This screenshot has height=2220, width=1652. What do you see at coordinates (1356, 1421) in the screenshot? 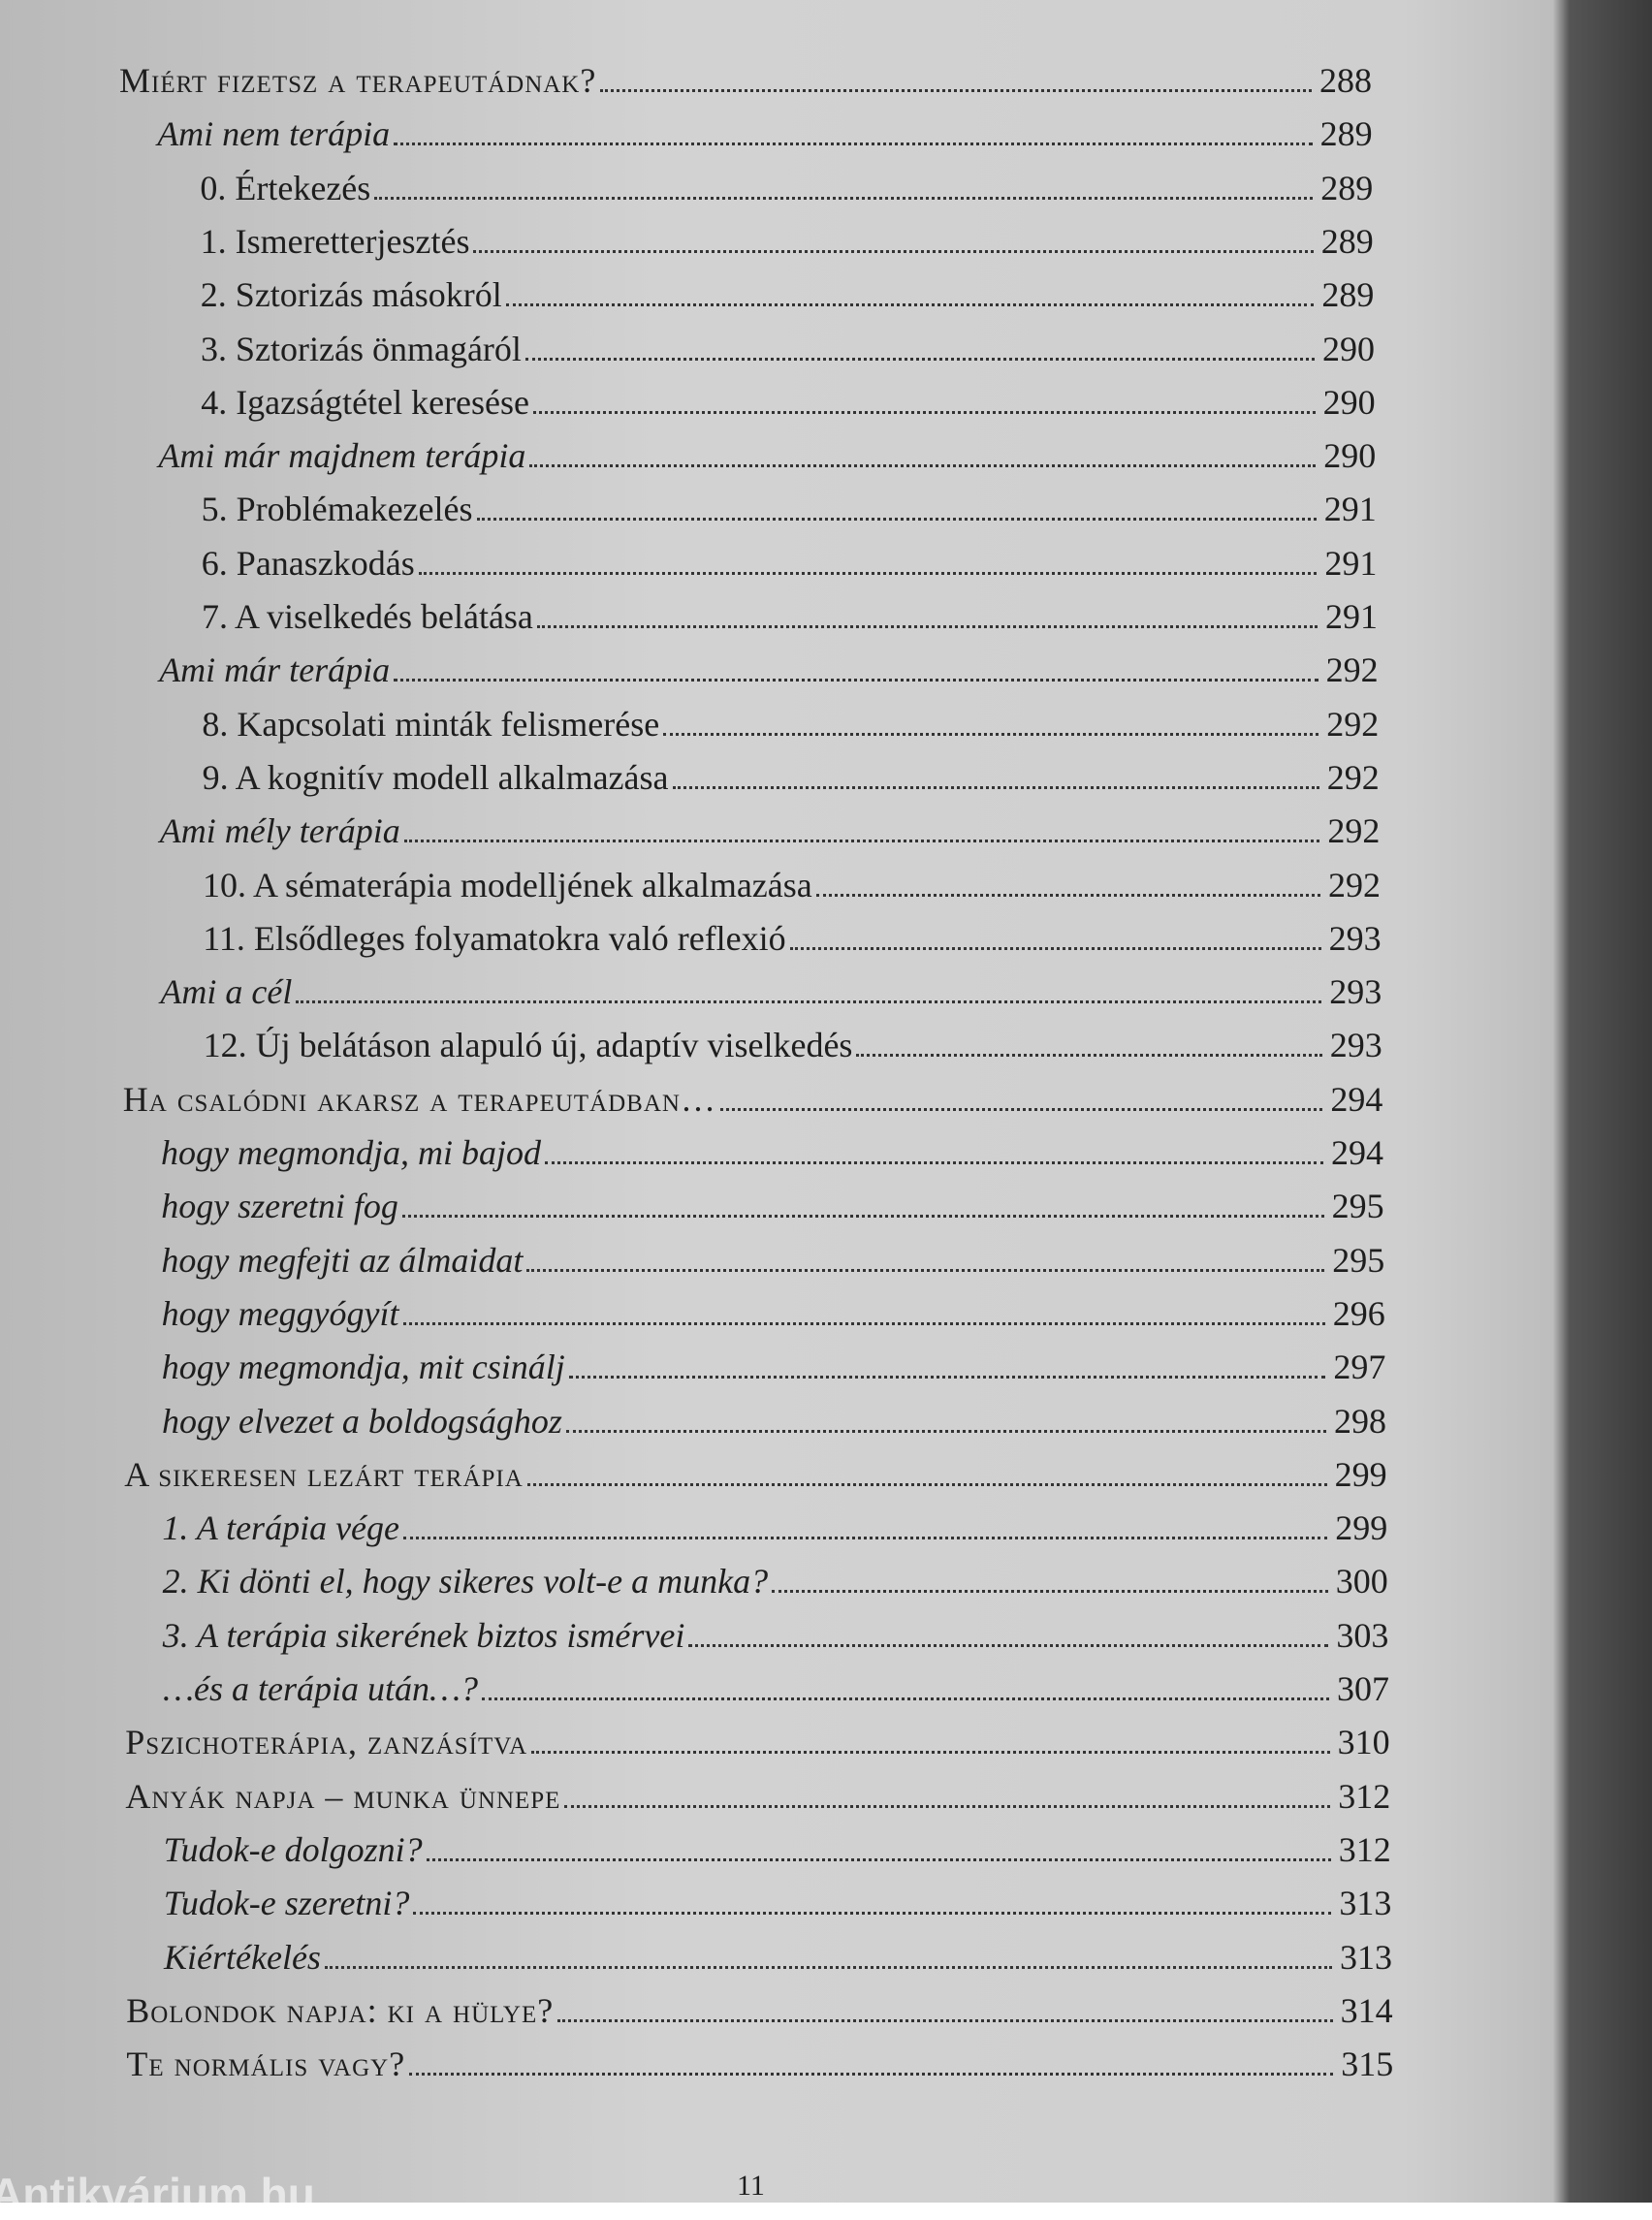
I see `entry-page: 298` at bounding box center [1356, 1421].